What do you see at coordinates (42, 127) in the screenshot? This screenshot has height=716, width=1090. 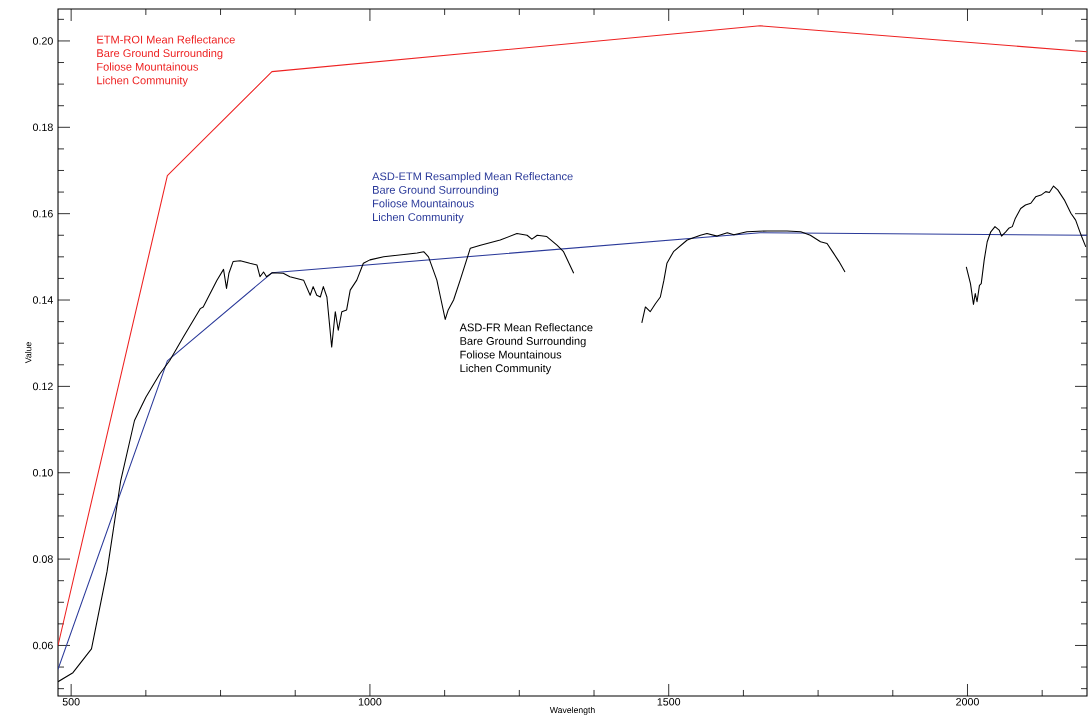 I see `y-tick-label: 0.18` at bounding box center [42, 127].